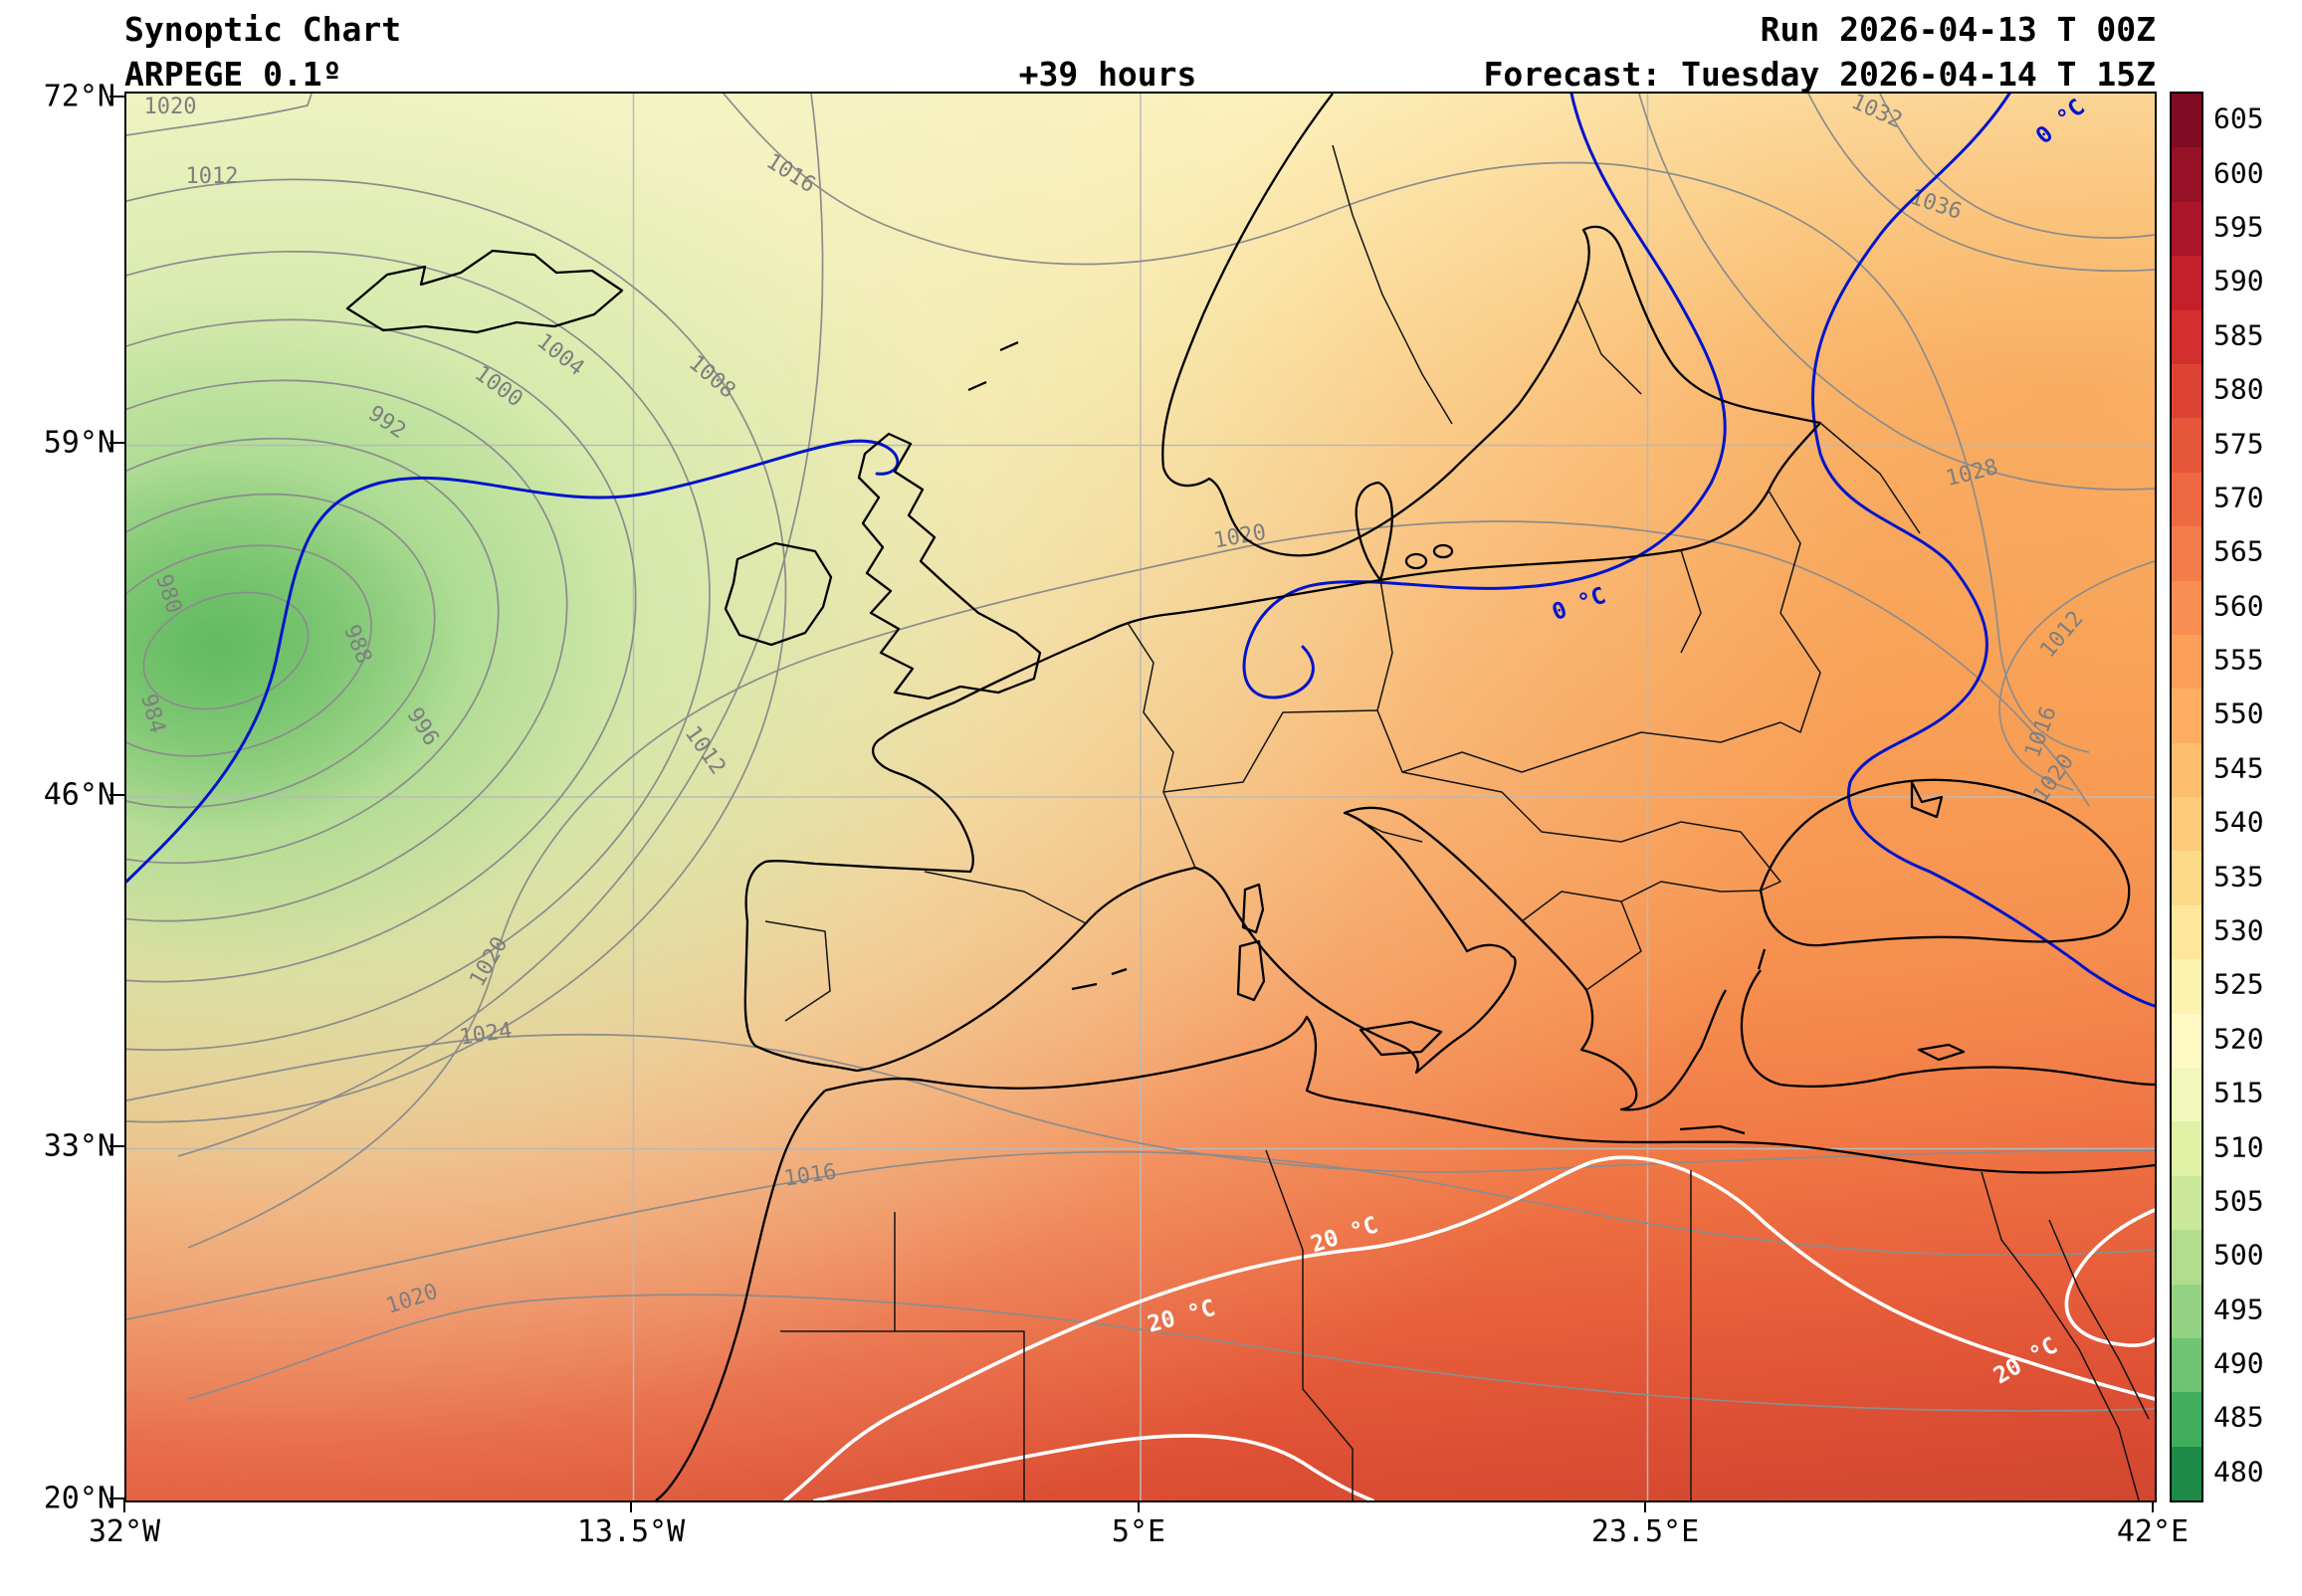  I want to click on run-label: Run 2026-04-13 T 00Z, so click(1958, 30).